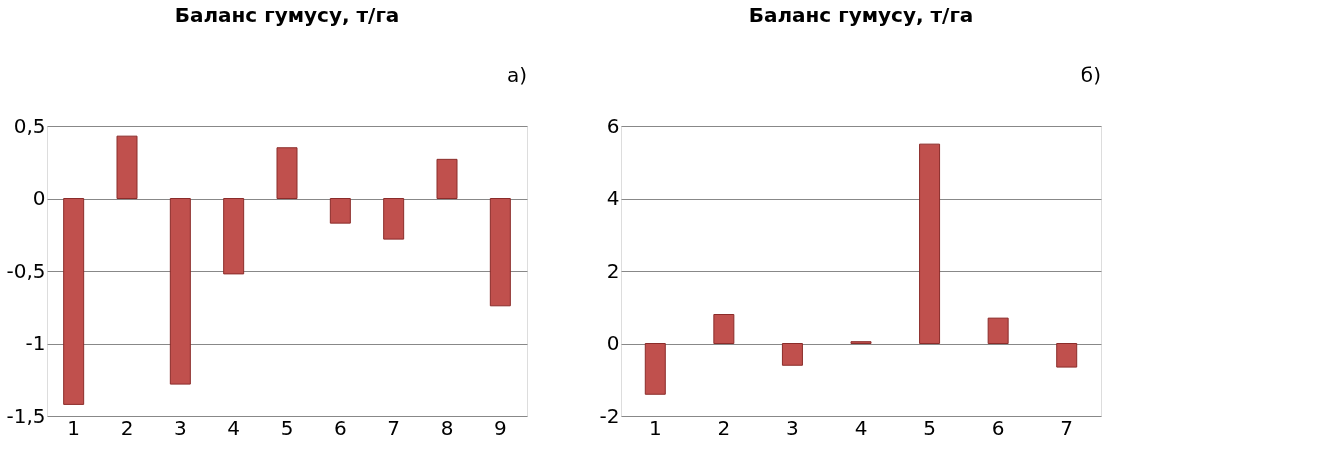 This screenshot has width=1334, height=455. I want to click on y-tick-label: -2, so click(609, 415).